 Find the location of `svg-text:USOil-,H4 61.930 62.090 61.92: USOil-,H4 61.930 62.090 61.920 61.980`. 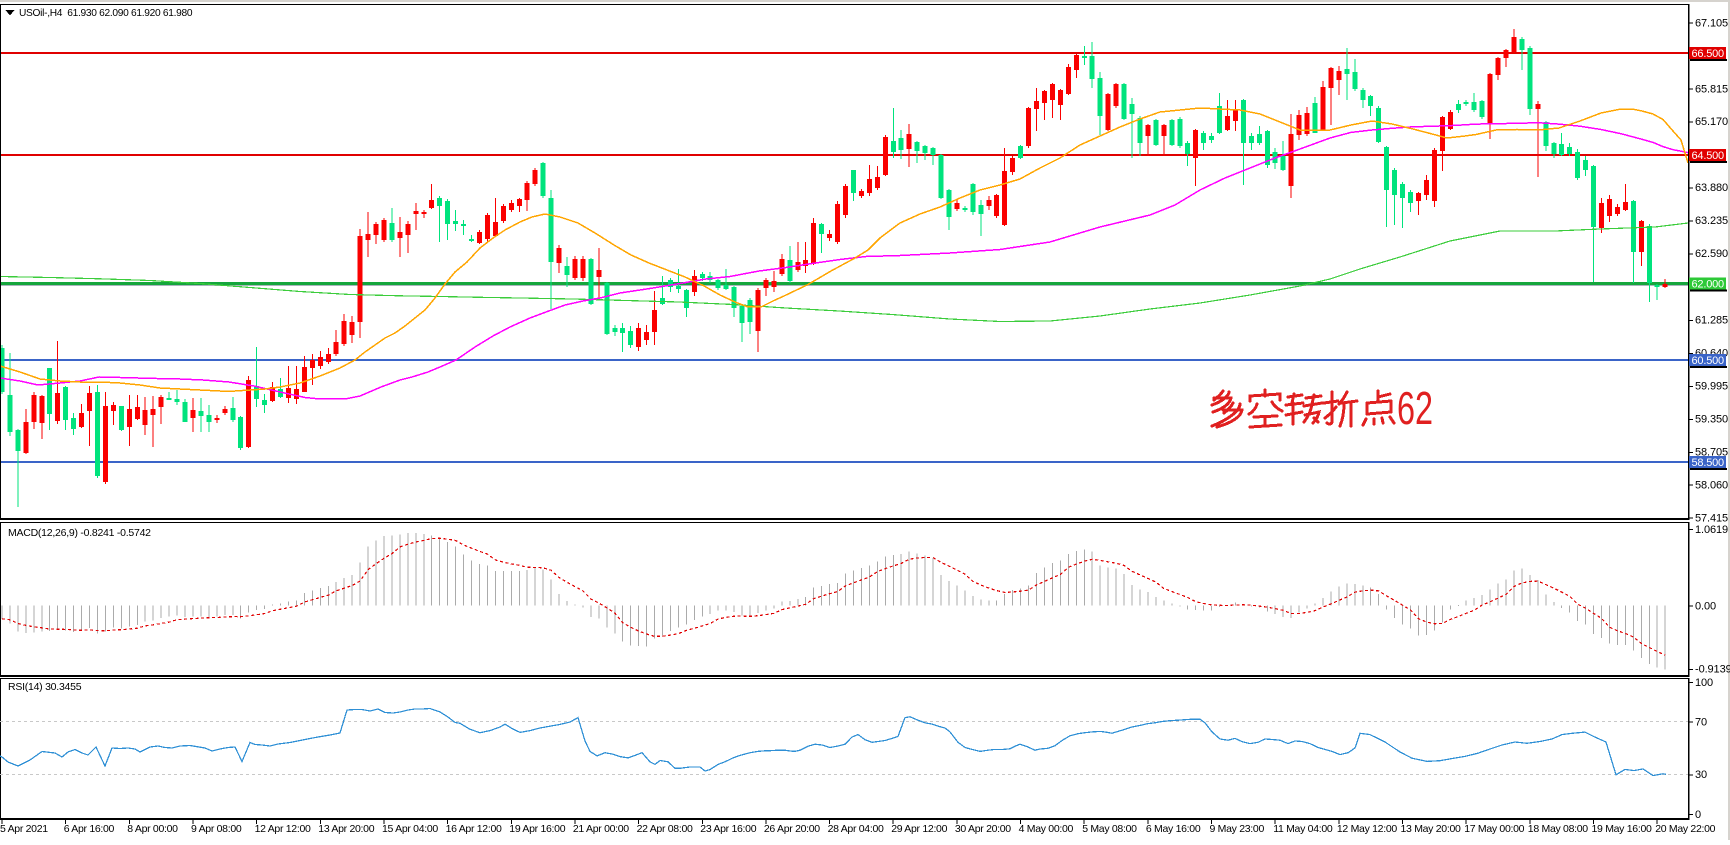

svg-text:USOil-,H4 61.930 62.090 61.92: USOil-,H4 61.930 62.090 61.920 61.980 is located at coordinates (106, 13).